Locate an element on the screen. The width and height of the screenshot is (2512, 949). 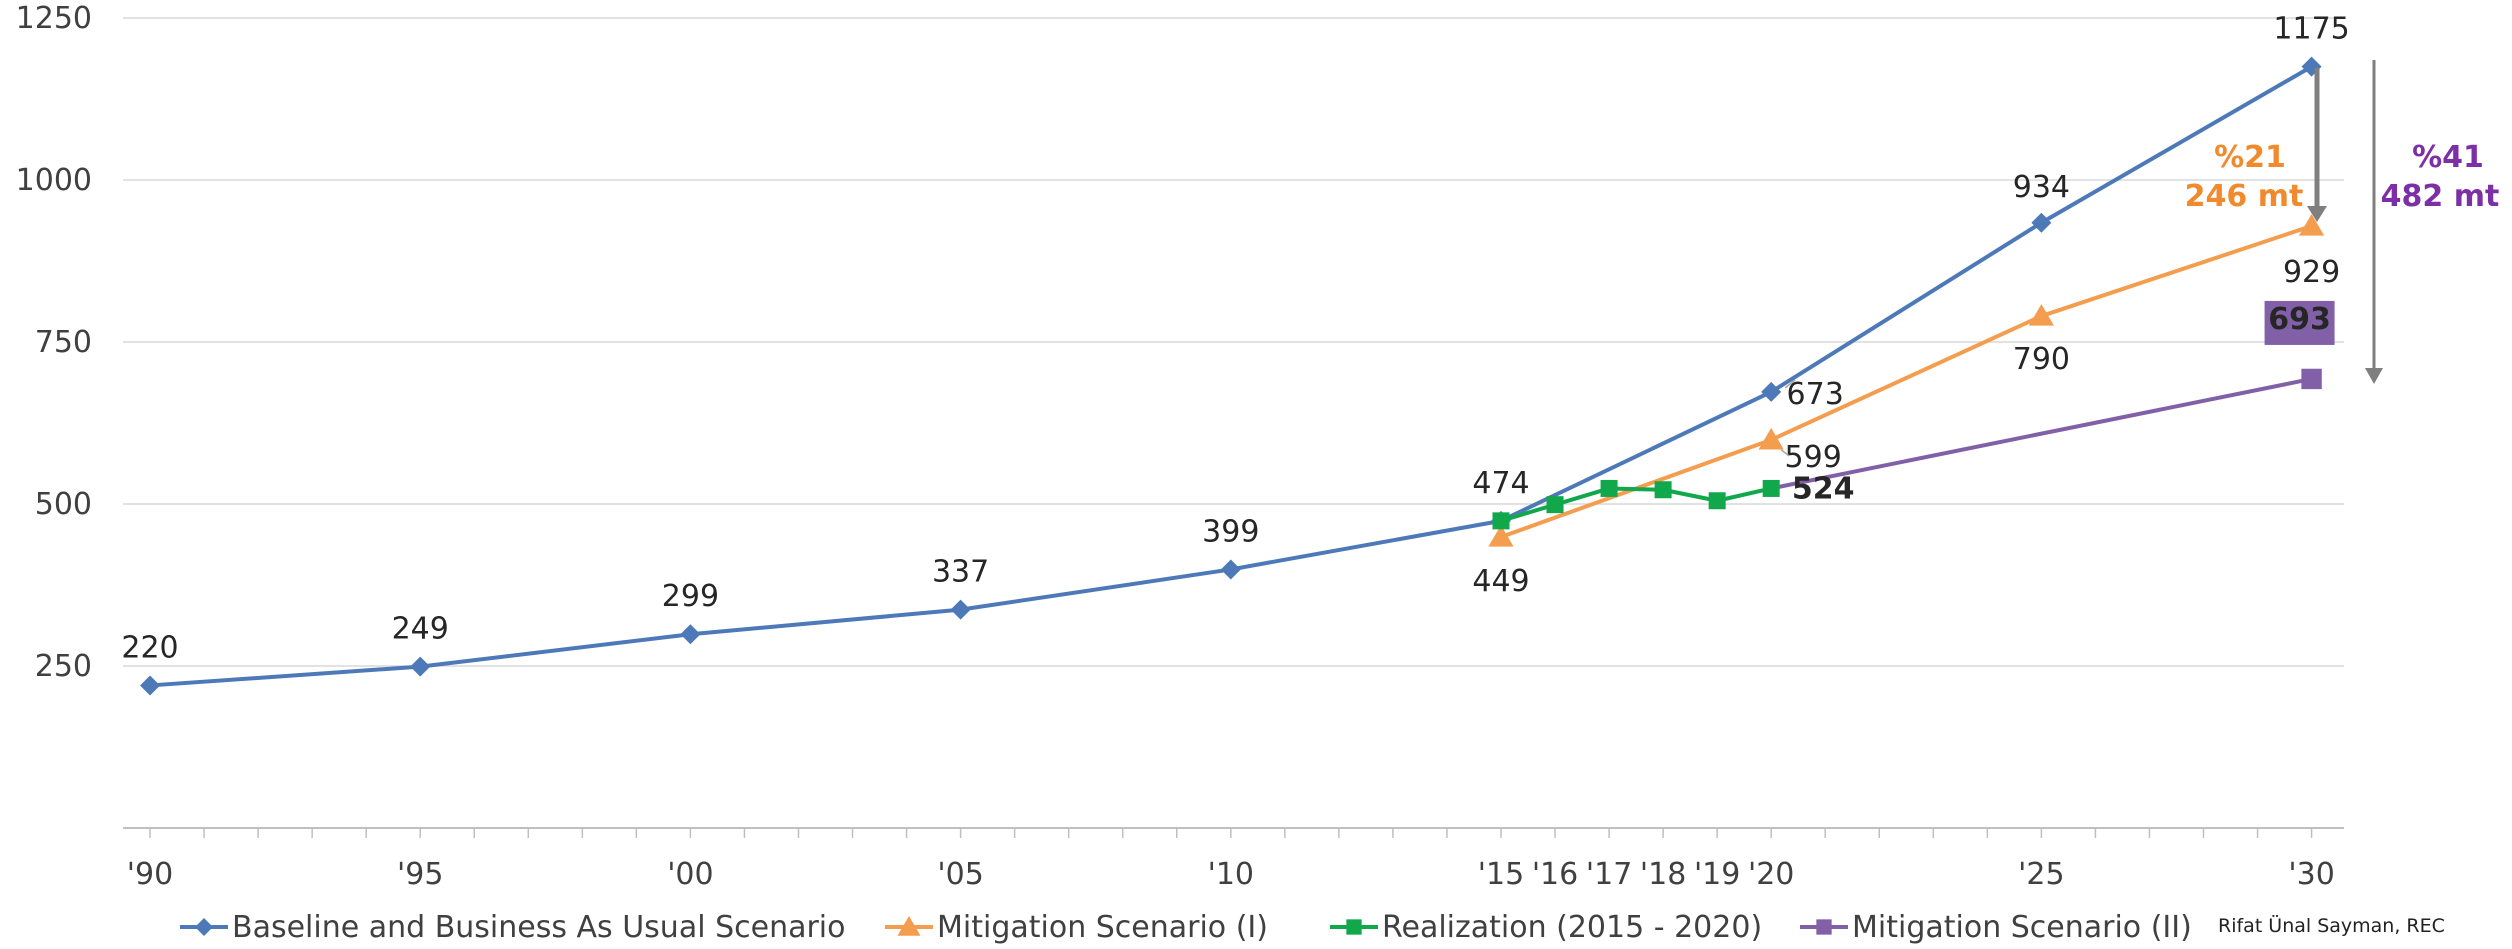
data-label: 673 is located at coordinates (1815, 394).